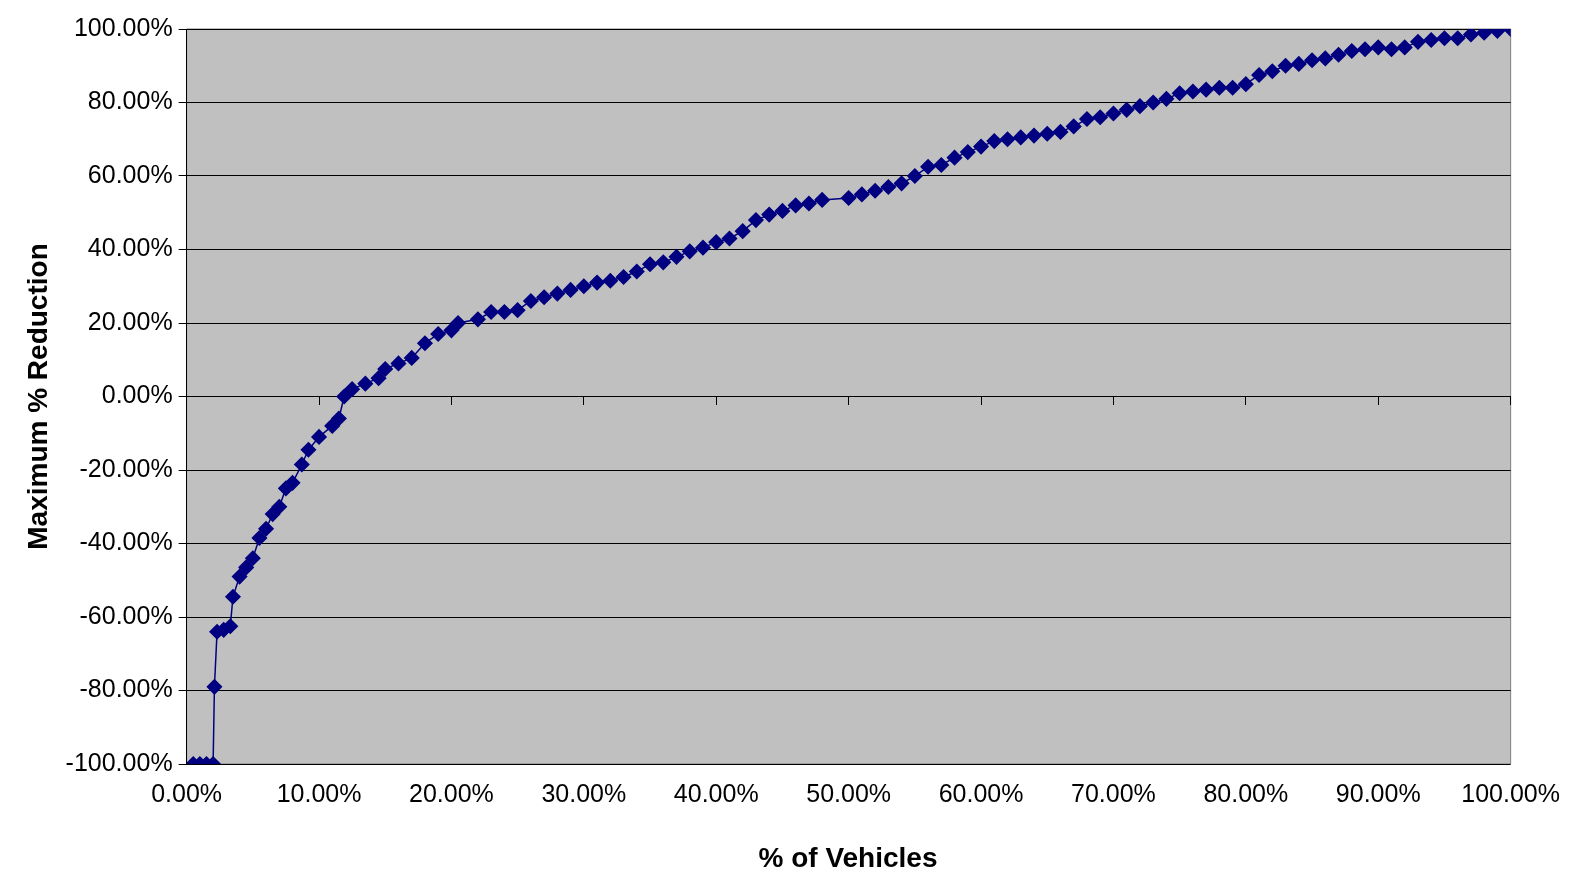 The image size is (1583, 890). What do you see at coordinates (37, 396) in the screenshot?
I see `y-axis-title: Maximum % Reduction` at bounding box center [37, 396].